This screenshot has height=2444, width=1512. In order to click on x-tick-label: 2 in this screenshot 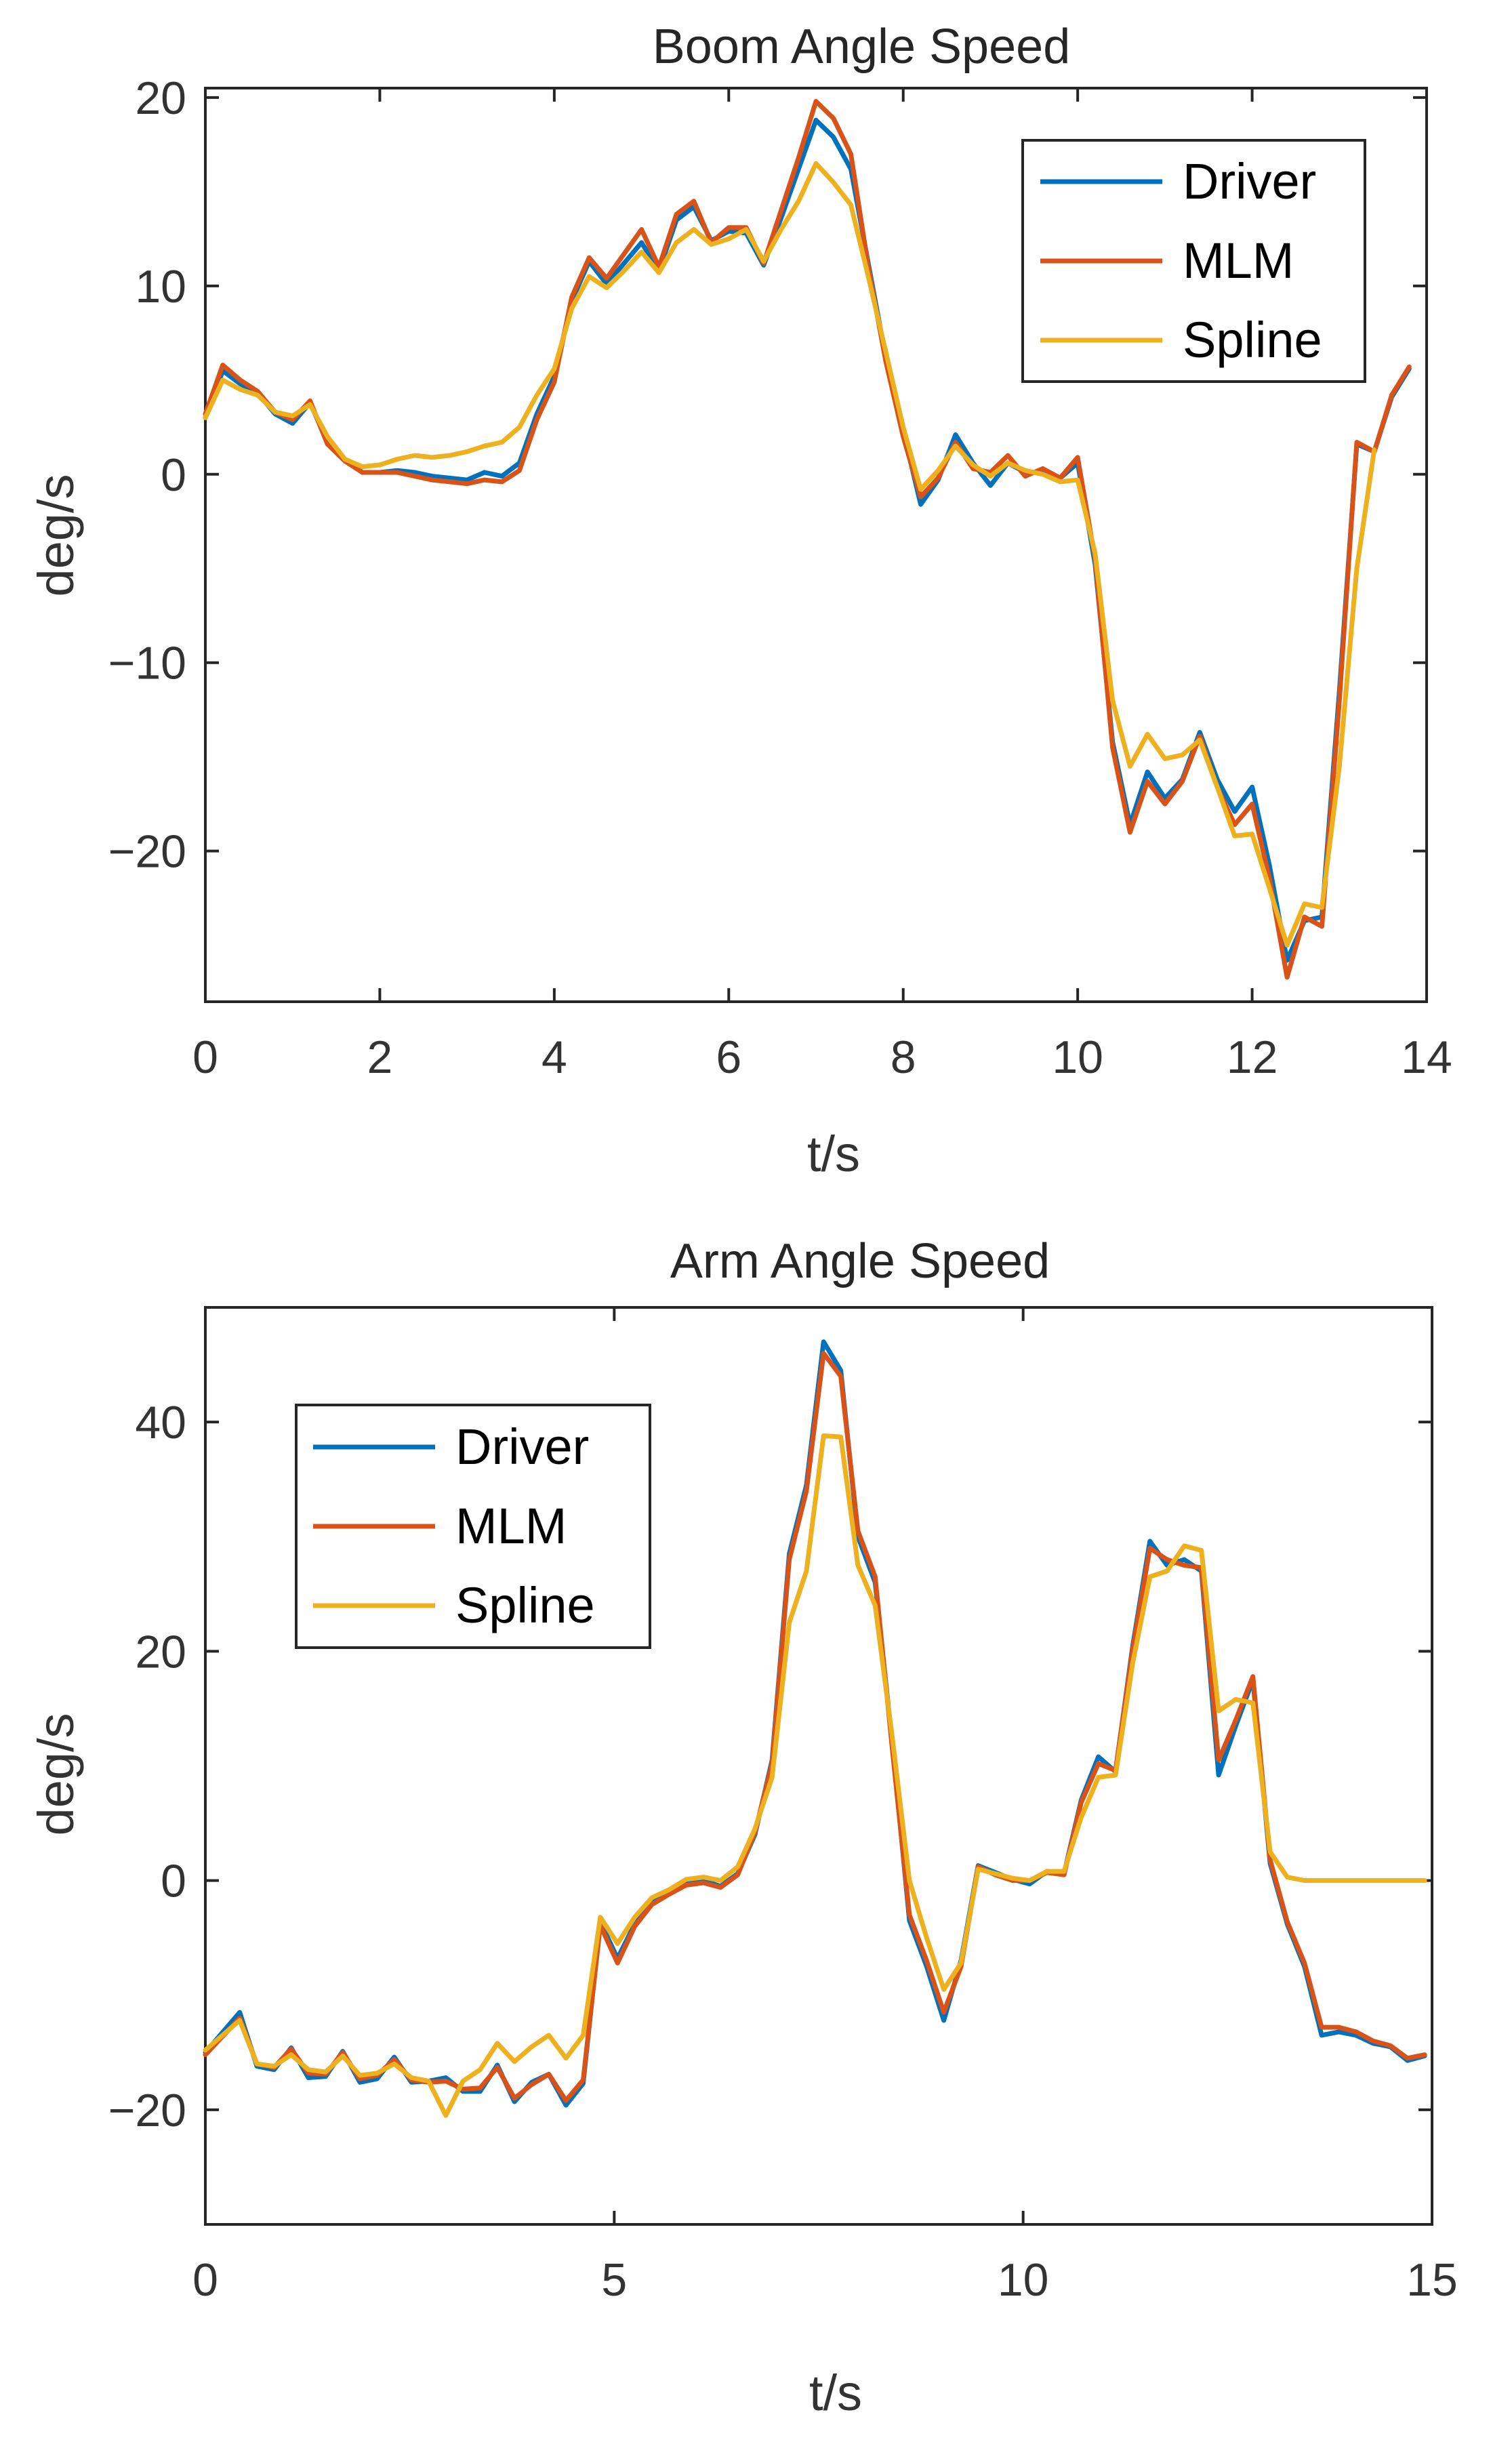, I will do `click(380, 1057)`.